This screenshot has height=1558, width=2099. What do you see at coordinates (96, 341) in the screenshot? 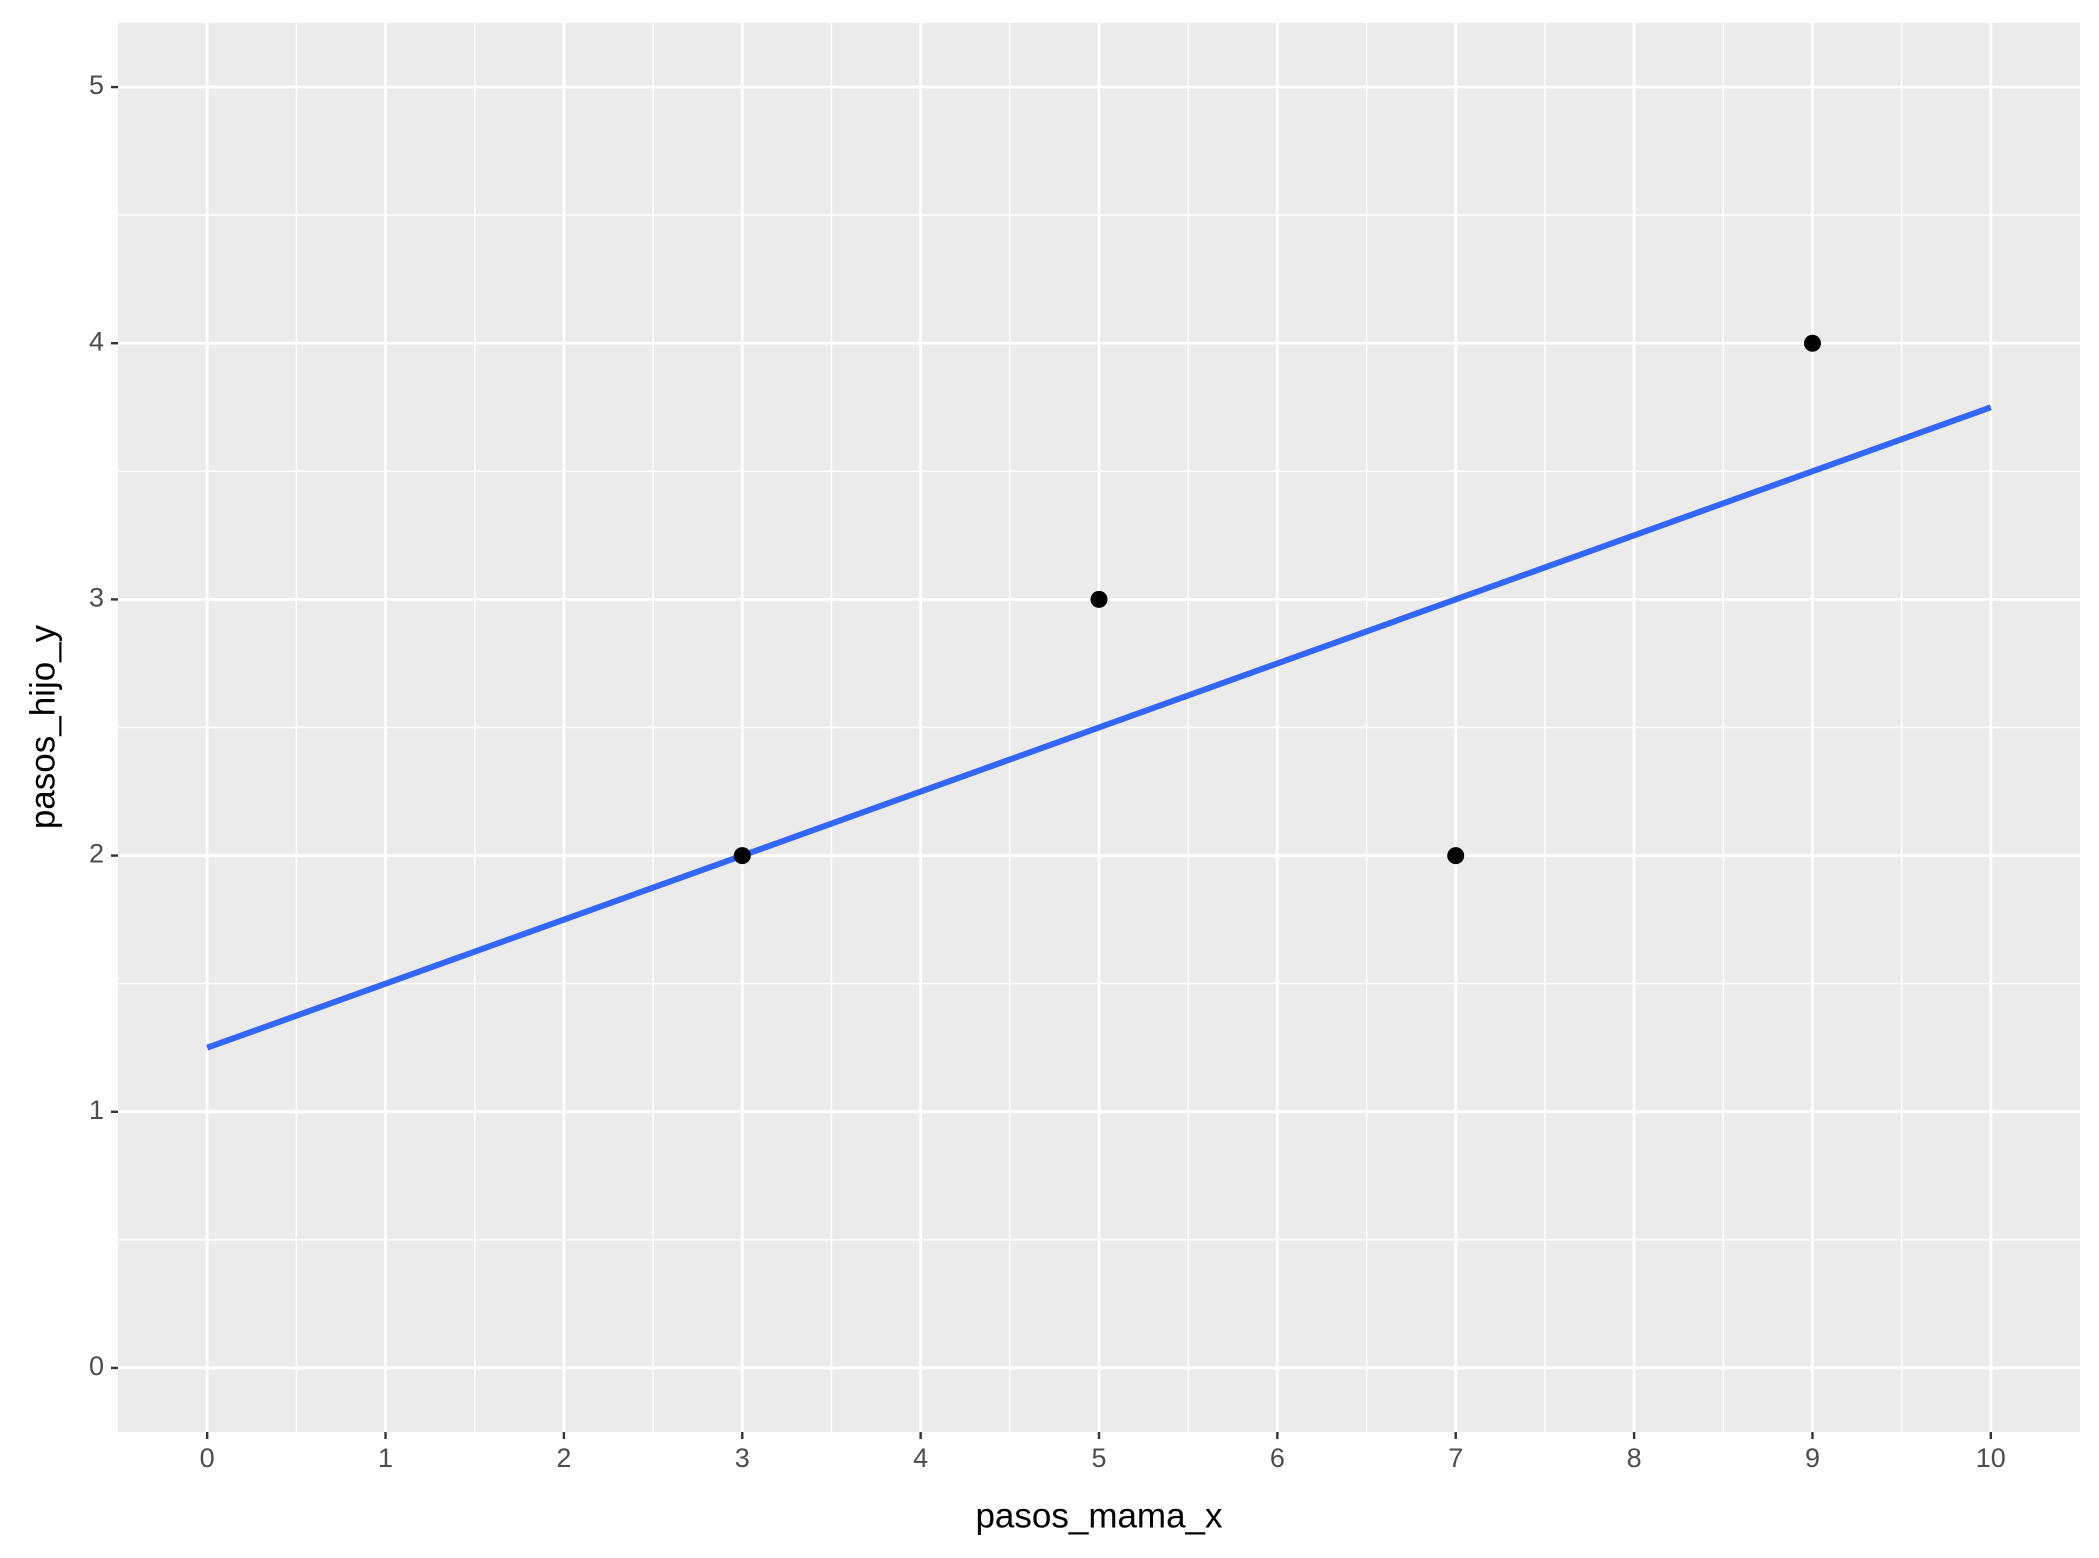
I see `y-tick-label: 4` at bounding box center [96, 341].